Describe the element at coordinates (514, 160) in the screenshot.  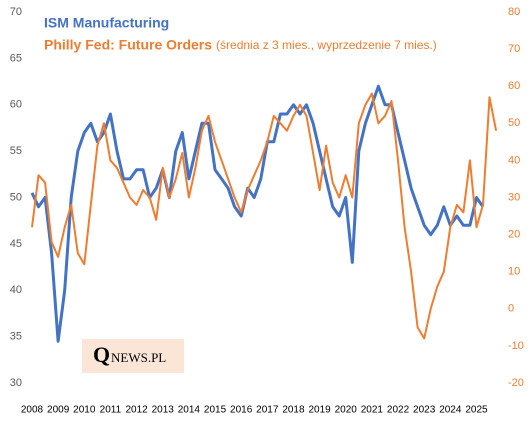
I see `y2-tick-label: 40` at that location.